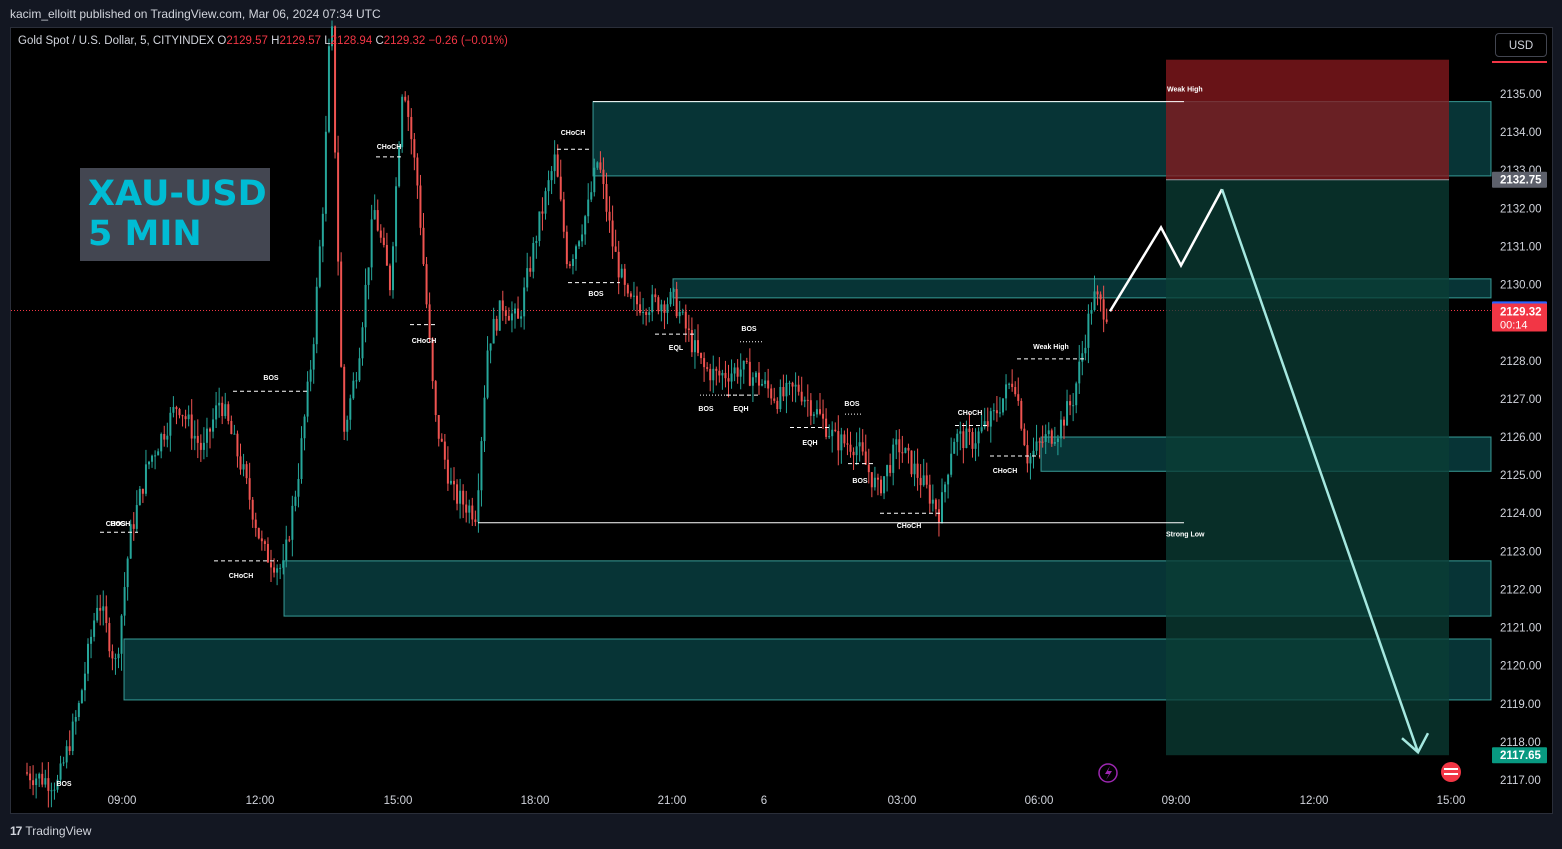 This screenshot has height=849, width=1562. I want to click on y-tick-label: 2131.00, so click(1521, 247).